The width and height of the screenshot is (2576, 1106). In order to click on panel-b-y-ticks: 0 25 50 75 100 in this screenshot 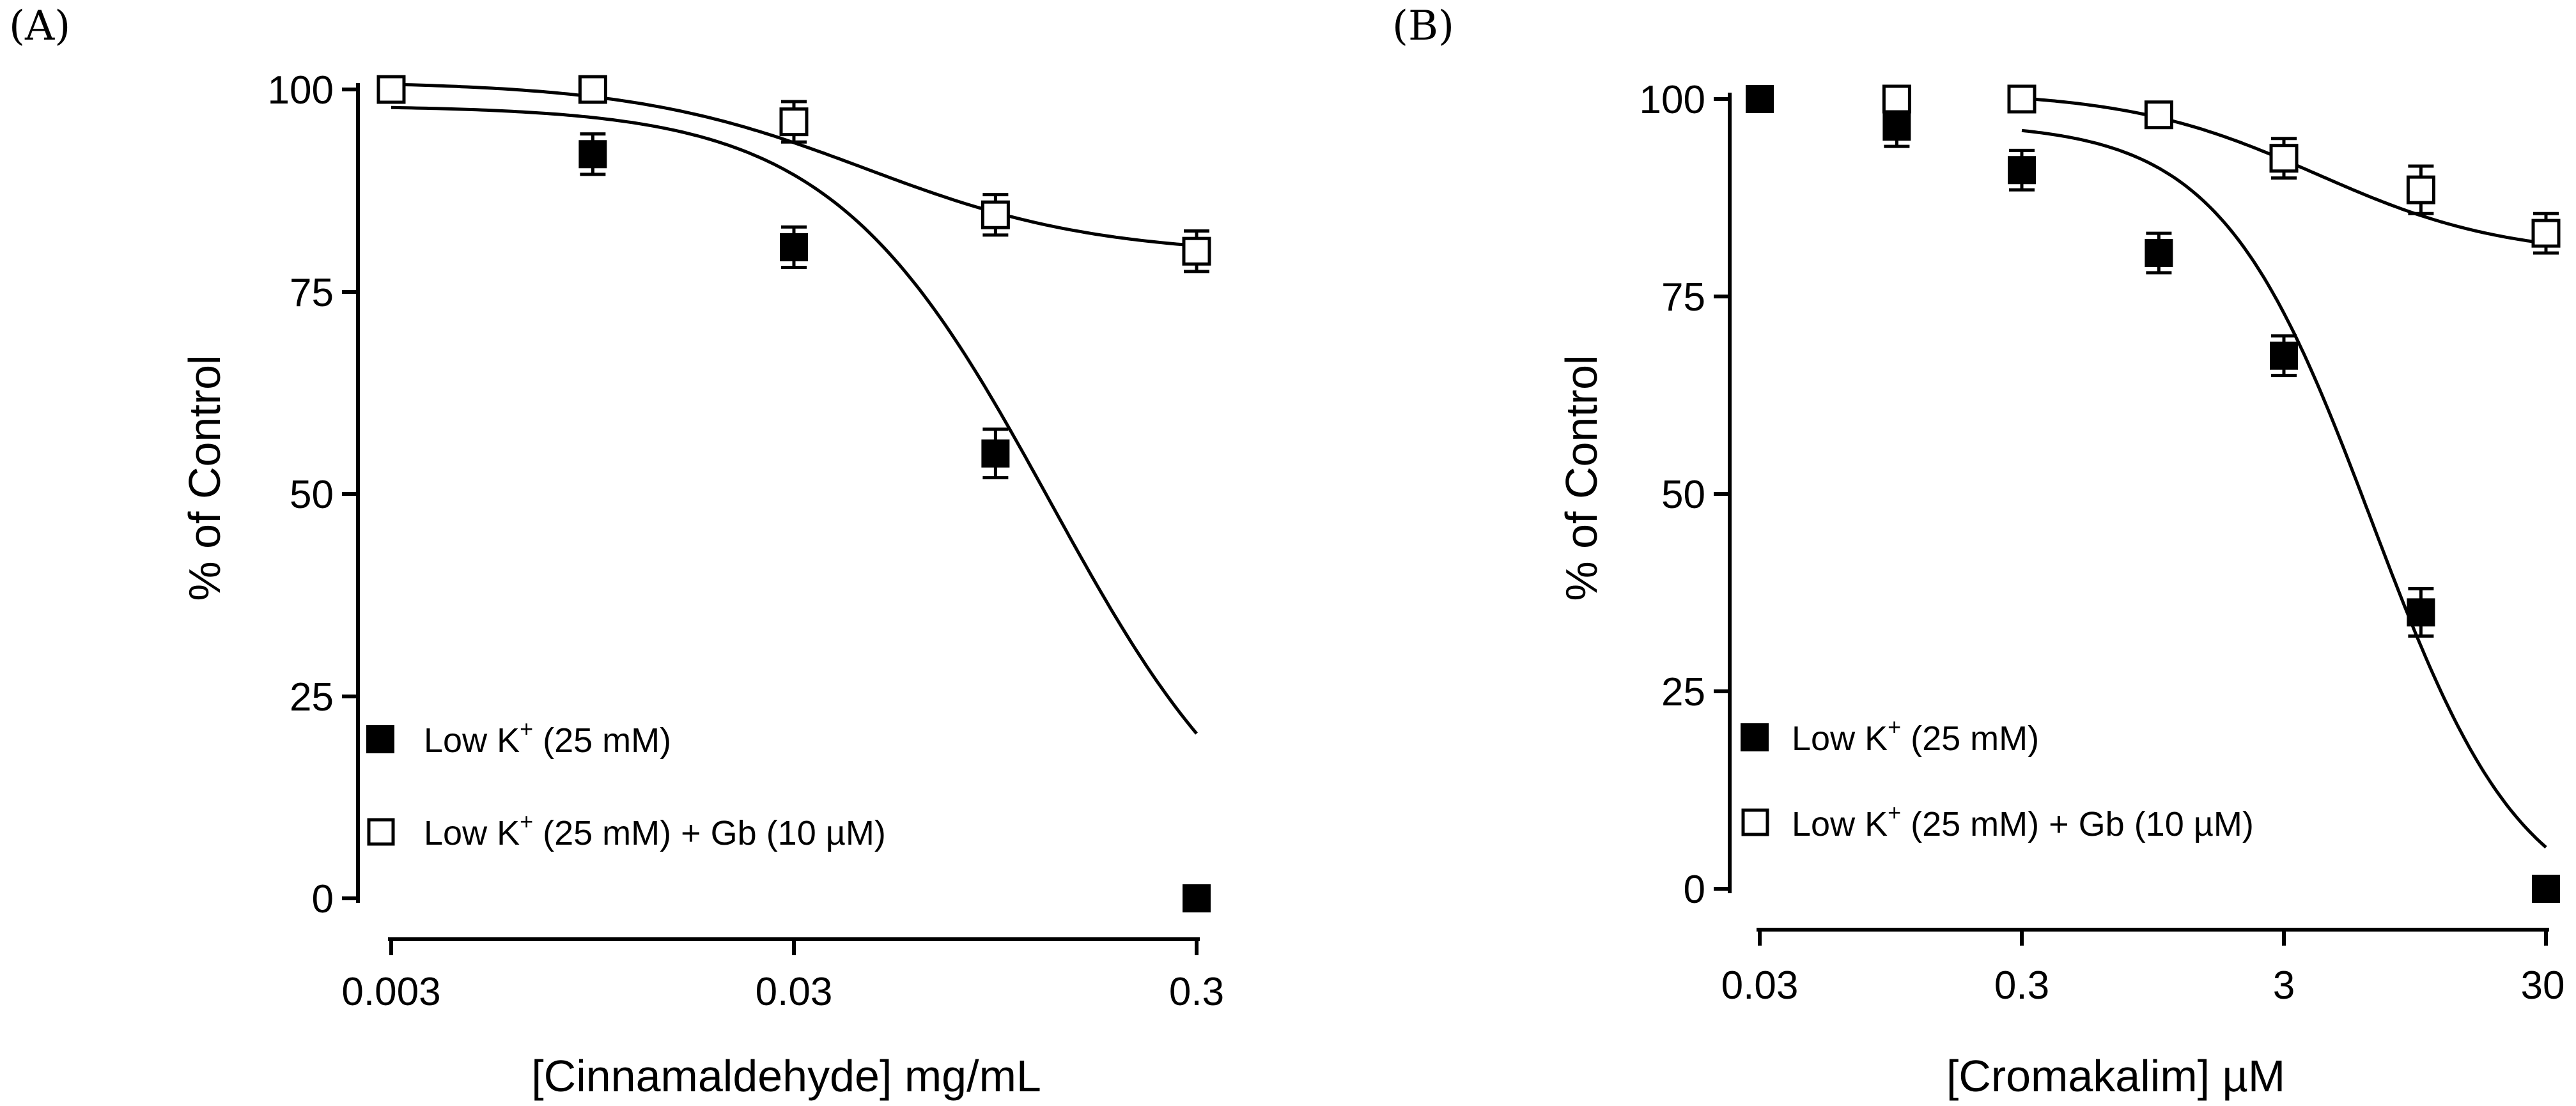, I will do `click(1685, 495)`.